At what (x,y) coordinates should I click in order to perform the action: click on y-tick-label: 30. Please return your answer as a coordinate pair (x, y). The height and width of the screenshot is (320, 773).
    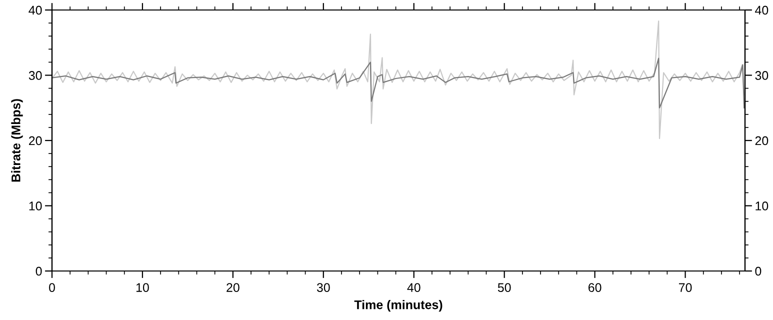
    Looking at the image, I should click on (35, 75).